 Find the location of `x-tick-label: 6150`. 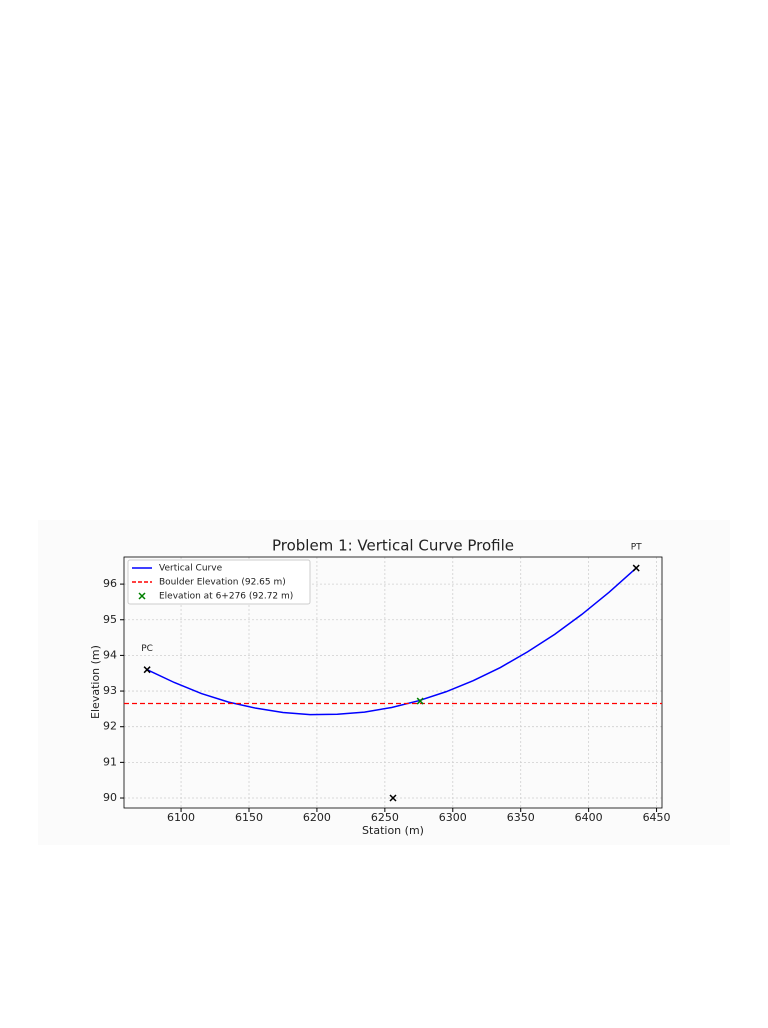

x-tick-label: 6150 is located at coordinates (249, 817).